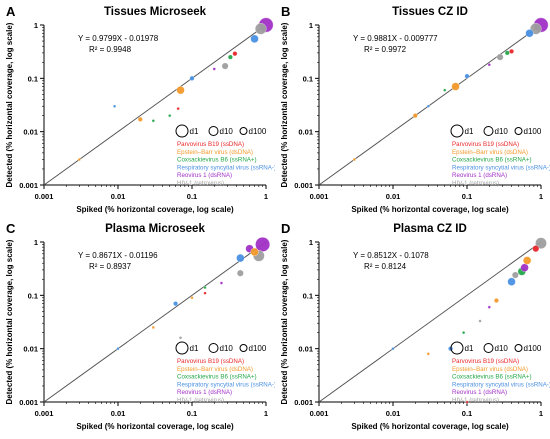  Describe the element at coordinates (319, 196) in the screenshot. I see `x-tick-label: 0.001` at that location.